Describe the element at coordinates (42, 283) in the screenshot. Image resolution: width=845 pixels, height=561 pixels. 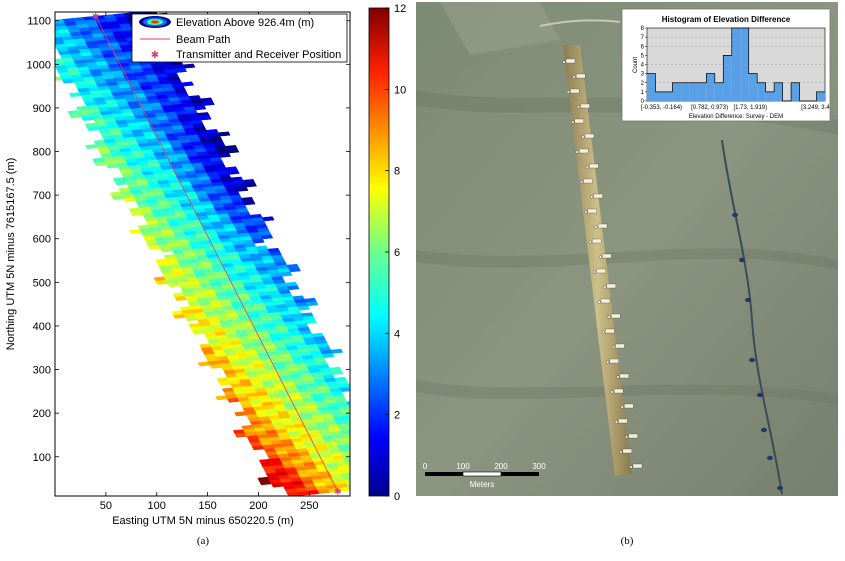
I see `y-tick-label-a: 500` at that location.